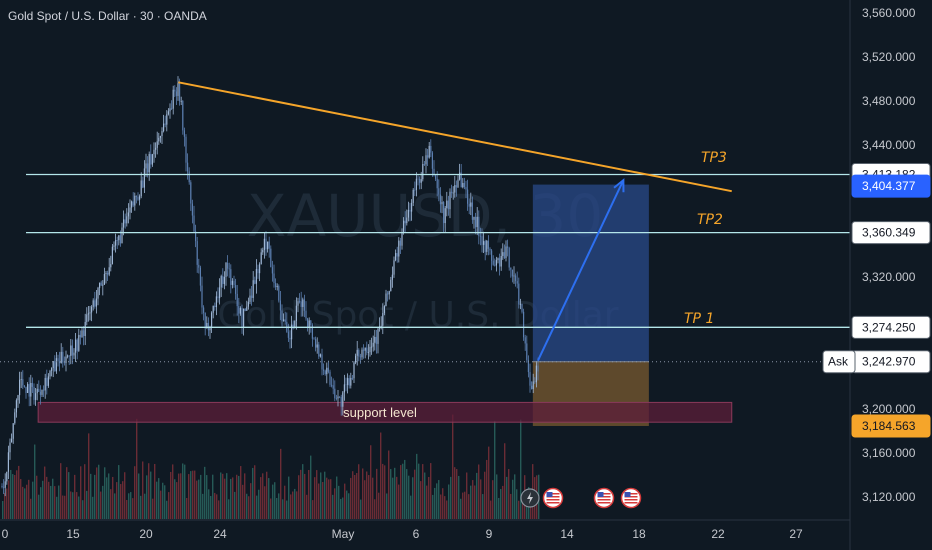 This screenshot has width=932, height=550. What do you see at coordinates (581, 498) in the screenshot?
I see `event-icons` at bounding box center [581, 498].